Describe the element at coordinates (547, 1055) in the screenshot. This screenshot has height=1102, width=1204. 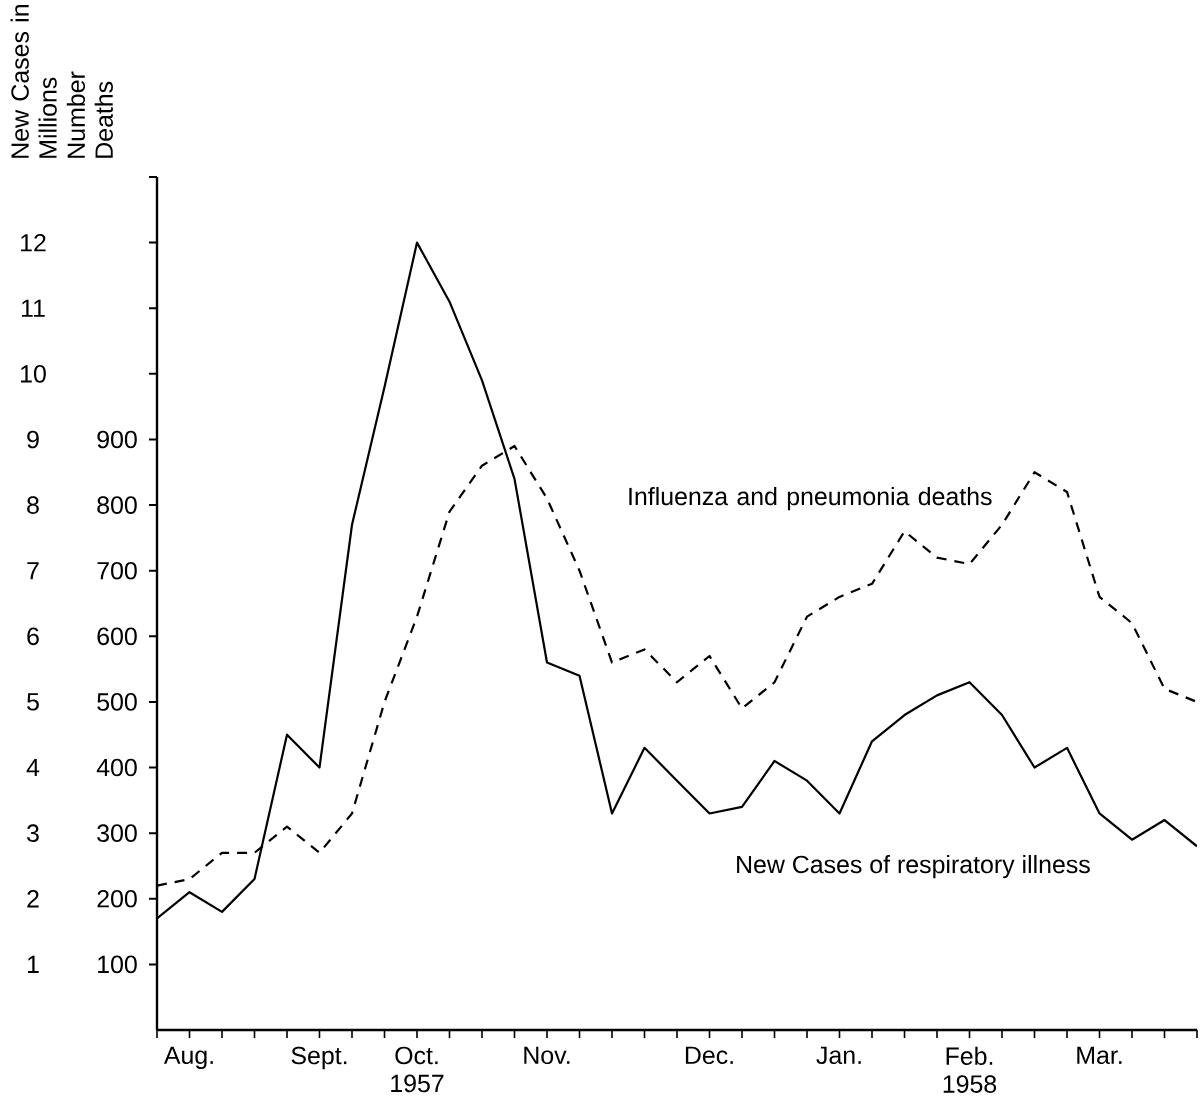
I see `x-tick-label: Nov.` at that location.